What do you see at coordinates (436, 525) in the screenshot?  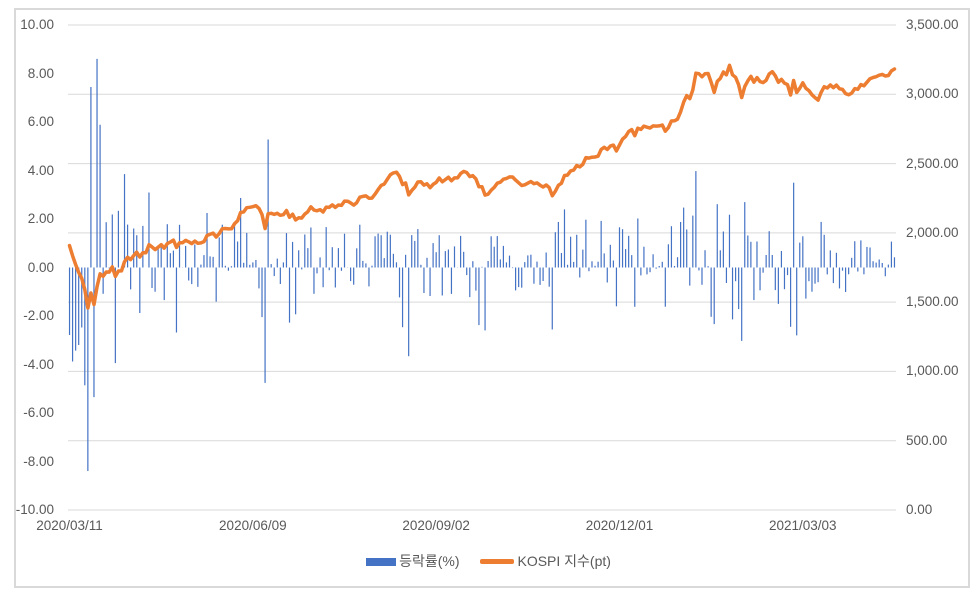 I see `x-axis-tick-label: 2020/09/02` at bounding box center [436, 525].